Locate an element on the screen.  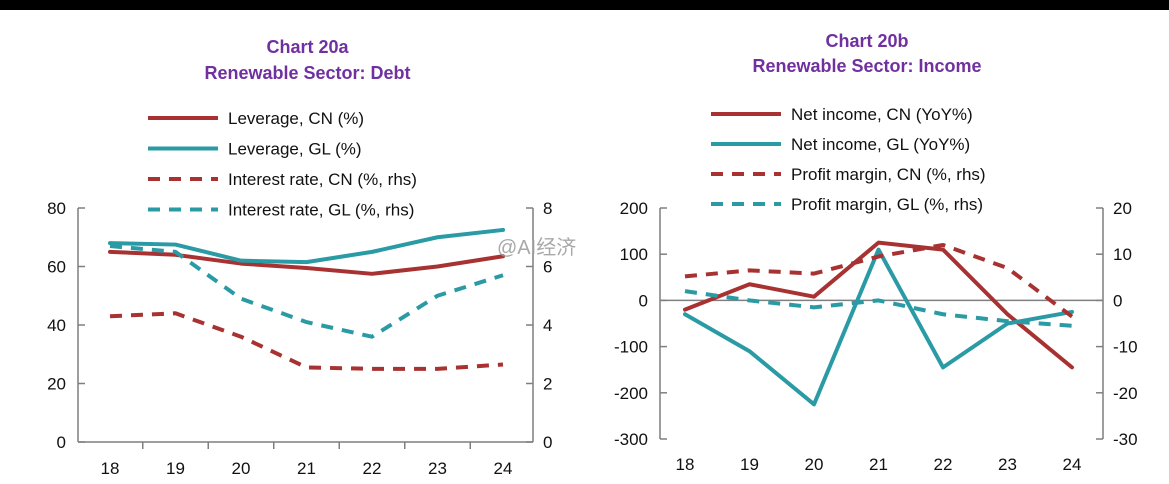
y-tick-label: -300 is located at coordinates (631, 439).